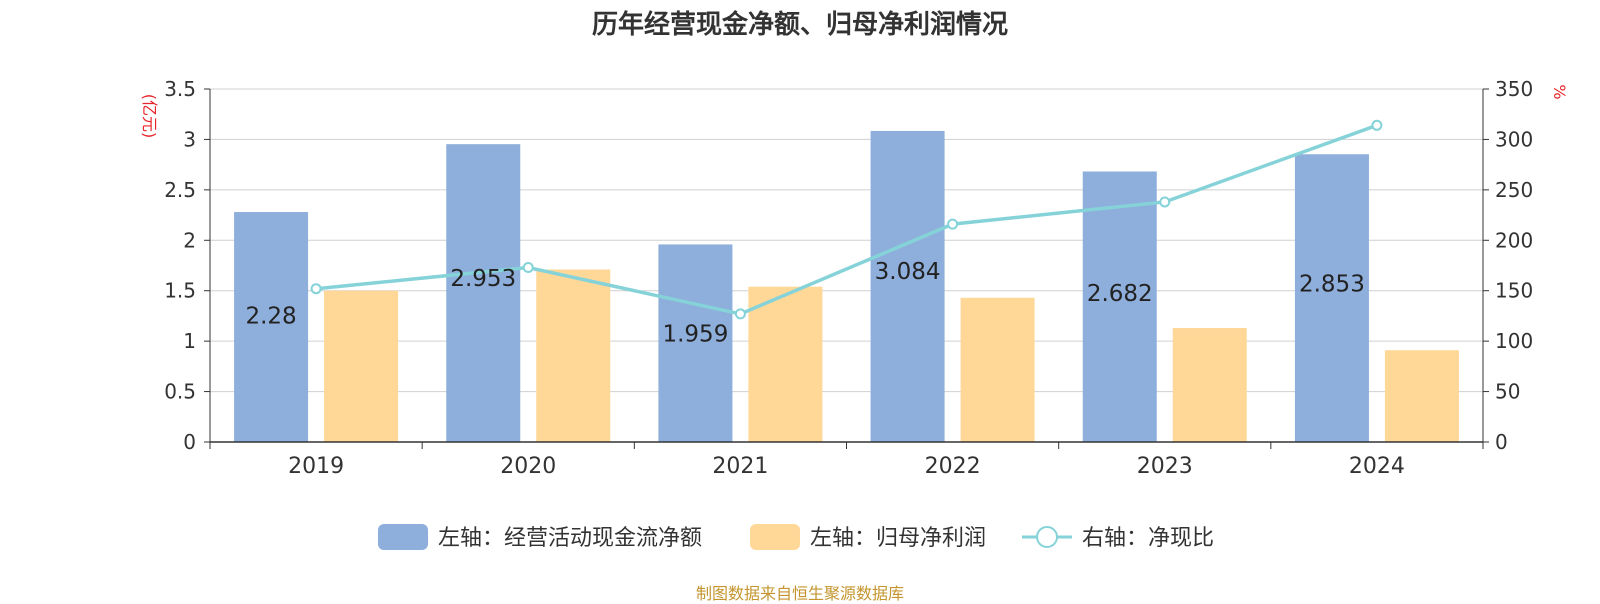 Image resolution: width=1600 pixels, height=604 pixels. I want to click on y-left-tick-label: 1.5, so click(180, 291).